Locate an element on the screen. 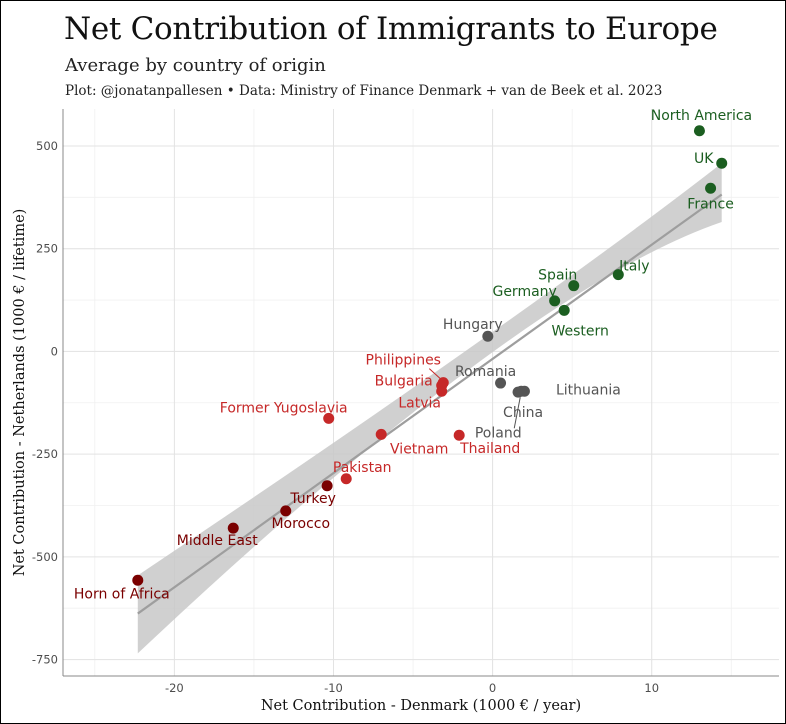  point-germany is located at coordinates (555, 301).